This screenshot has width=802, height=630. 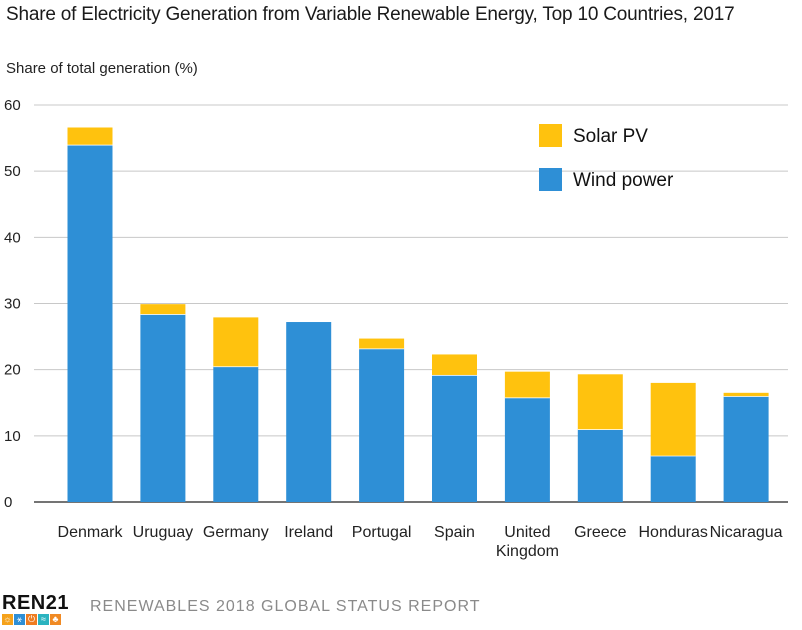 I want to click on x-tick-label: Greece, so click(x=600, y=532).